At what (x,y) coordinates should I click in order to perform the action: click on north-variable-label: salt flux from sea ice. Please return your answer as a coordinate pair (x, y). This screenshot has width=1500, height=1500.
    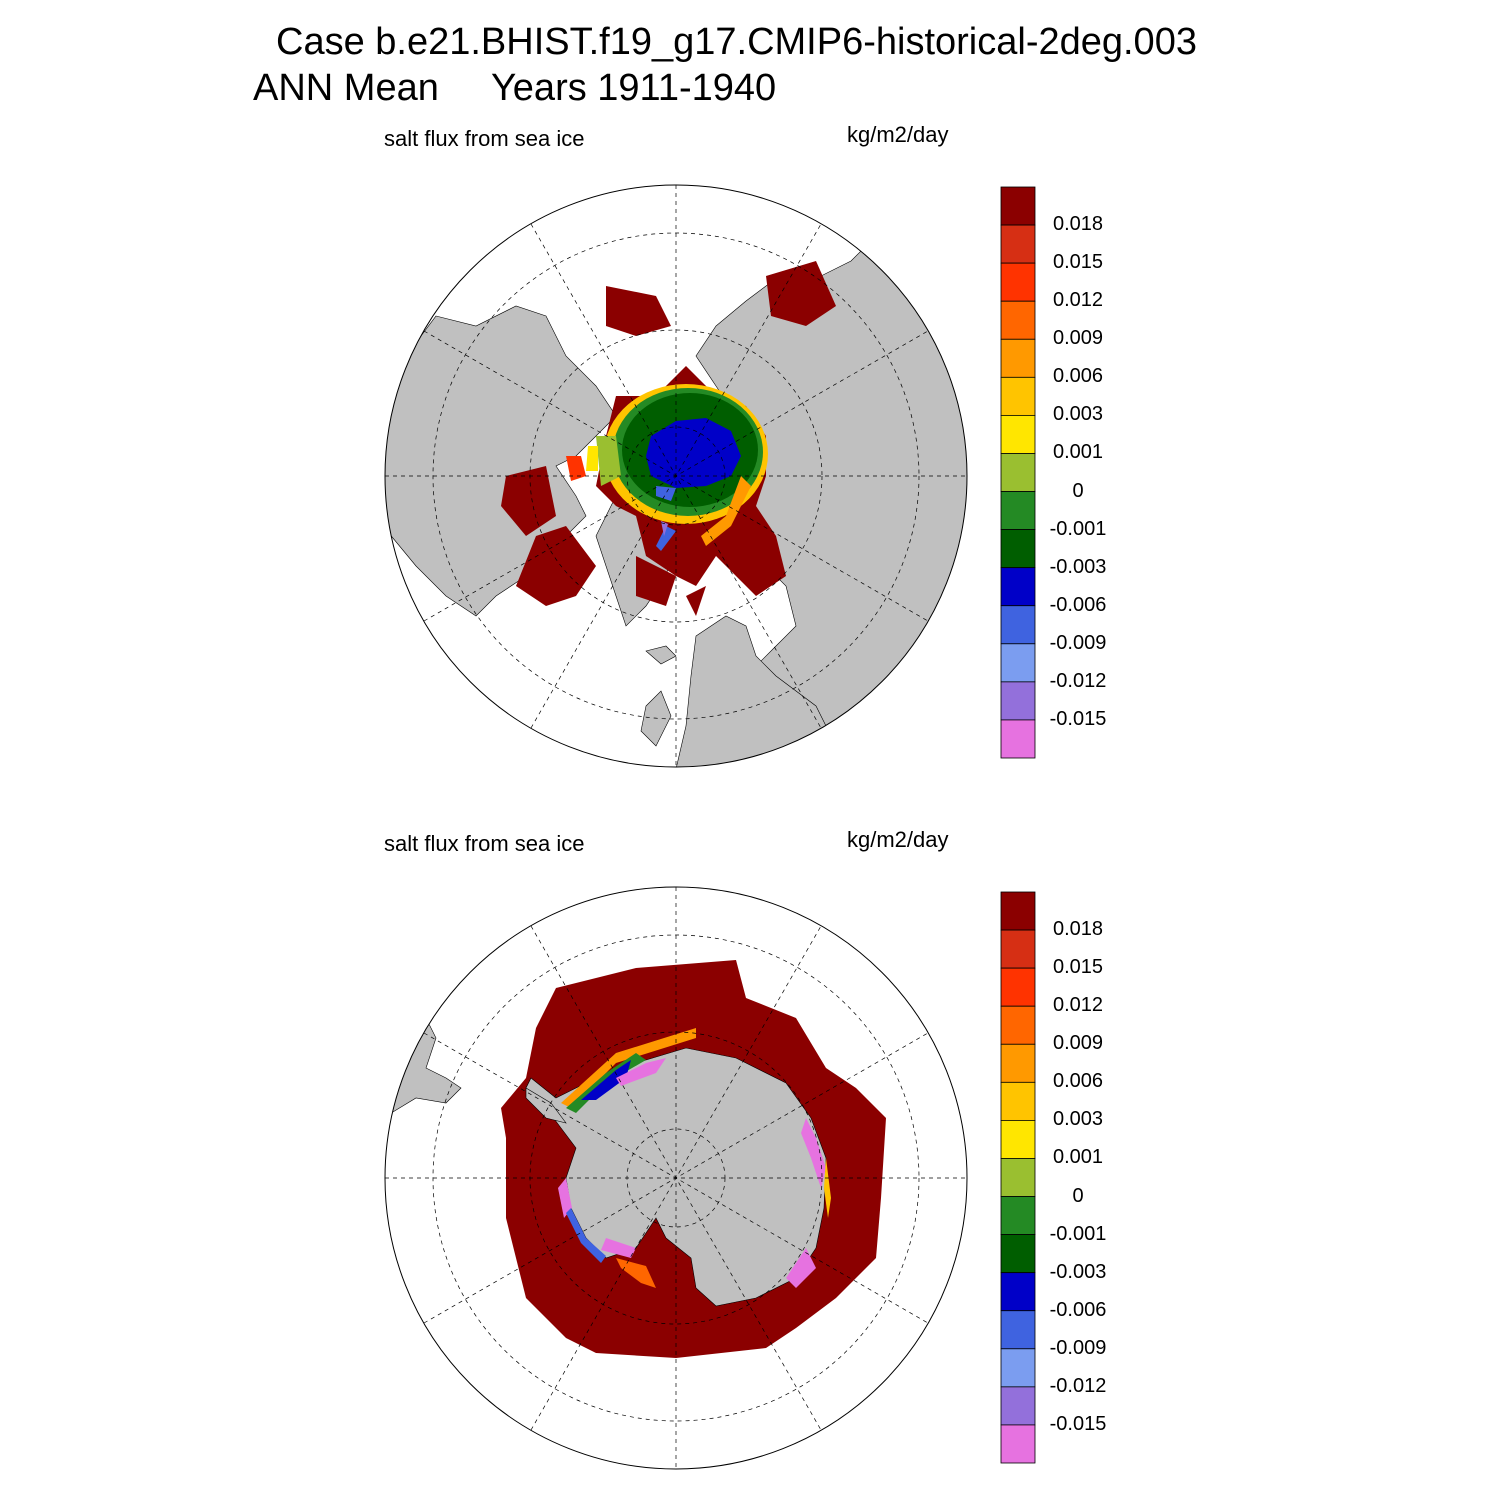
    Looking at the image, I should click on (484, 138).